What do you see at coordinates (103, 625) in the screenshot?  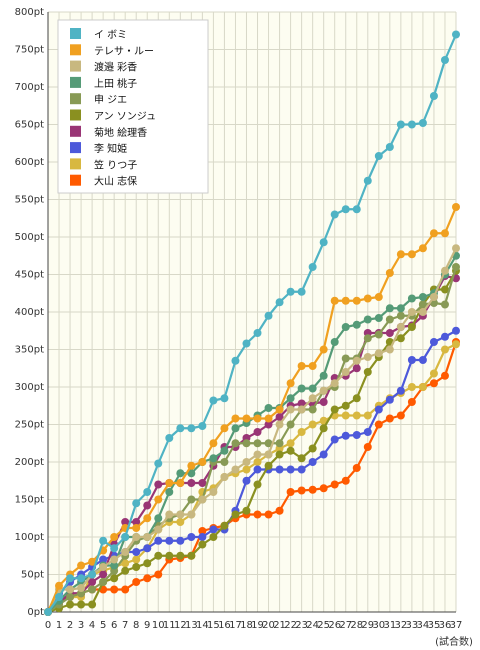 I see `x-tick-label: 5` at bounding box center [103, 625].